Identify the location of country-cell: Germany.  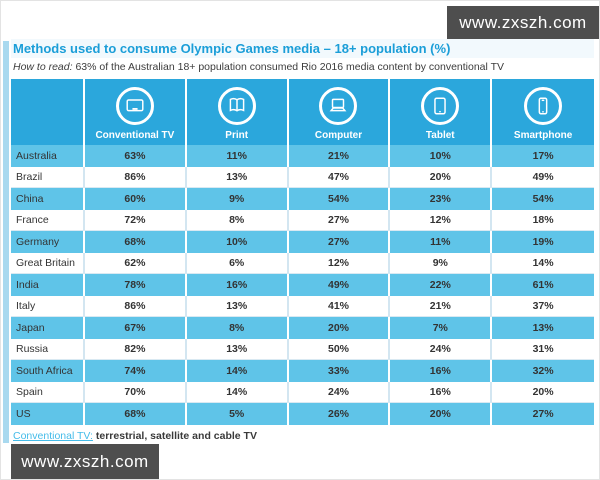
(48, 242).